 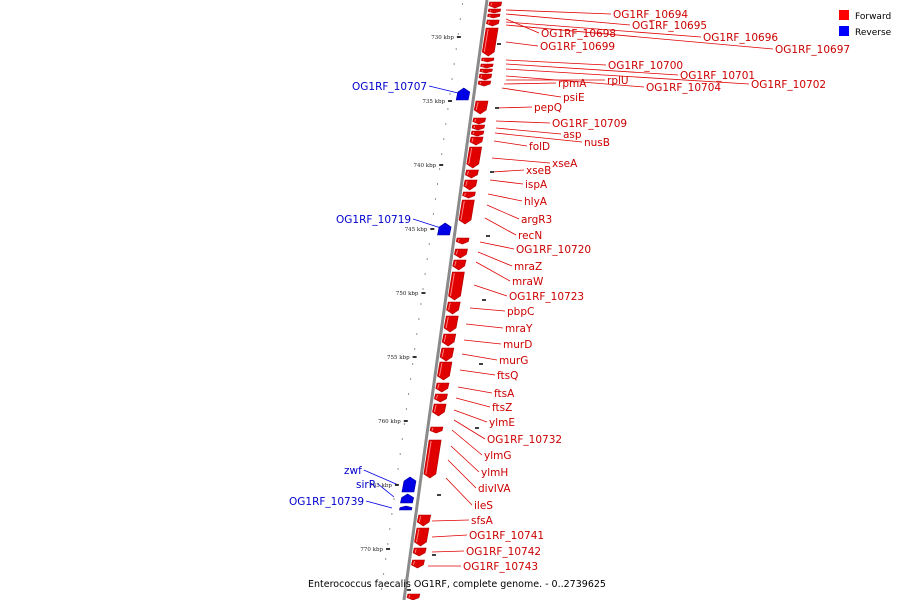 I want to click on gene-label-OG1RF_10743: OG1RF_10743, so click(x=500, y=567).